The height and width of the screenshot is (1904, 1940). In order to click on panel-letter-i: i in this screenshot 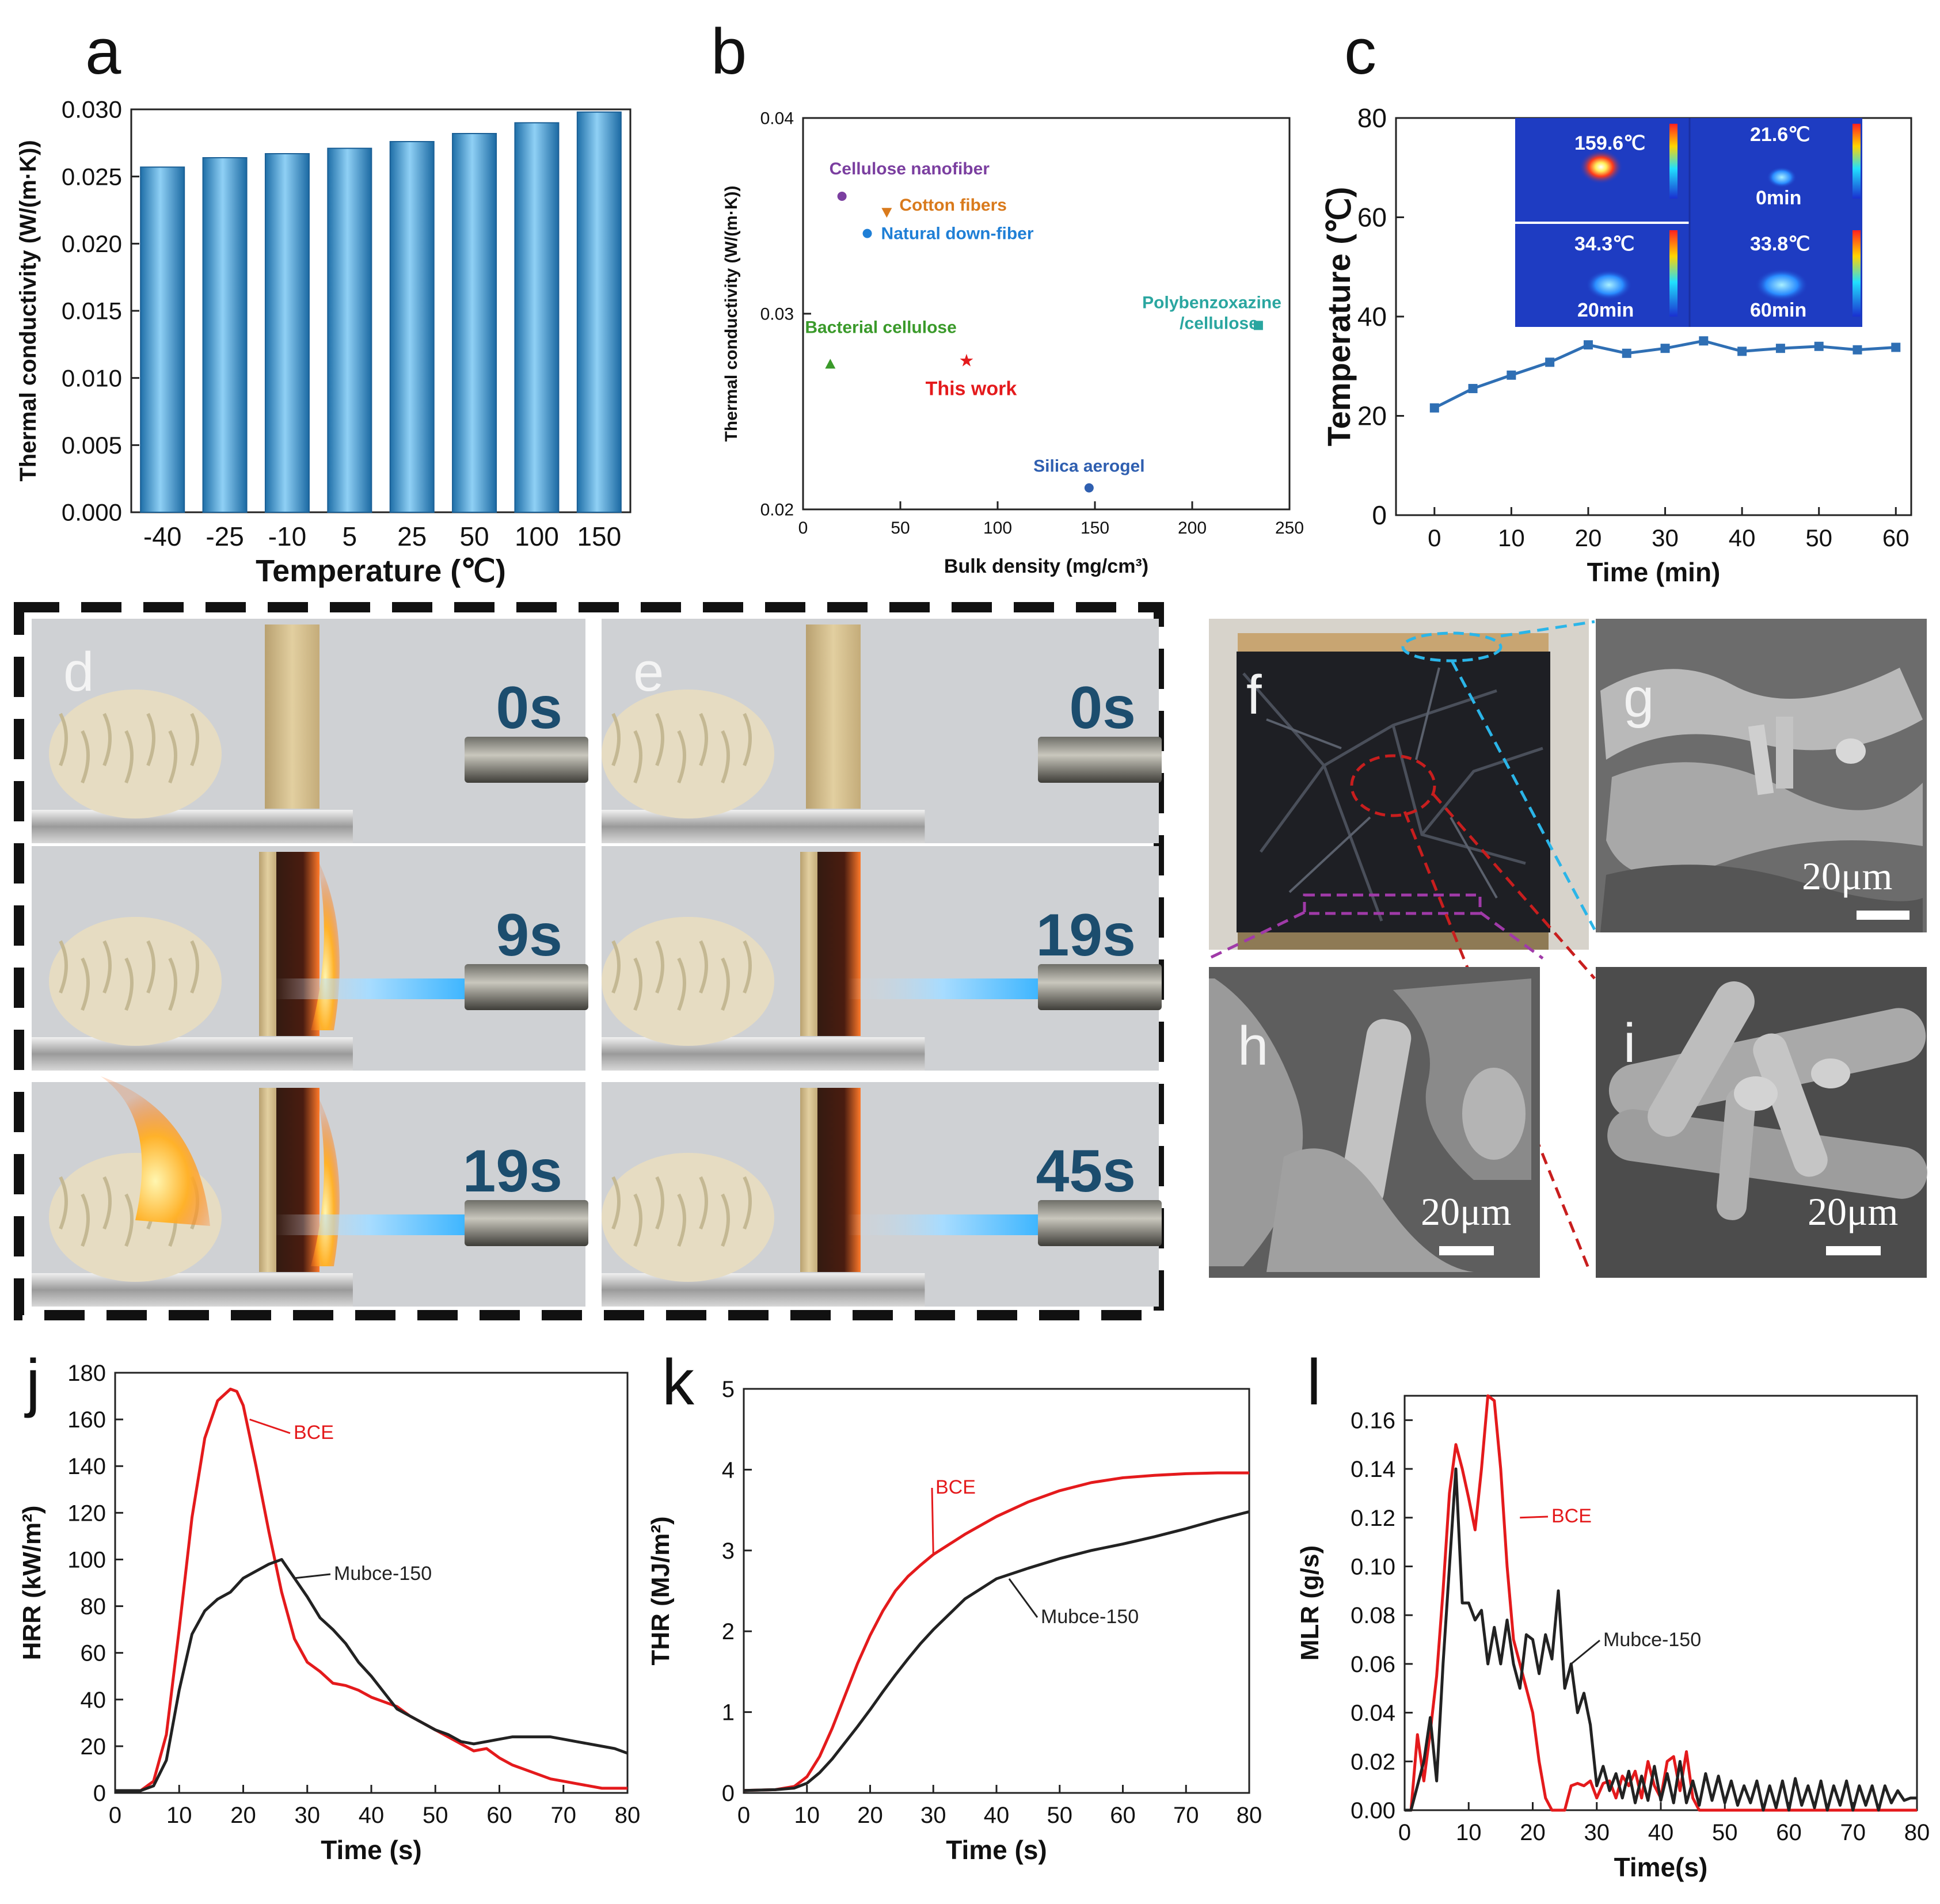, I will do `click(1629, 1043)`.